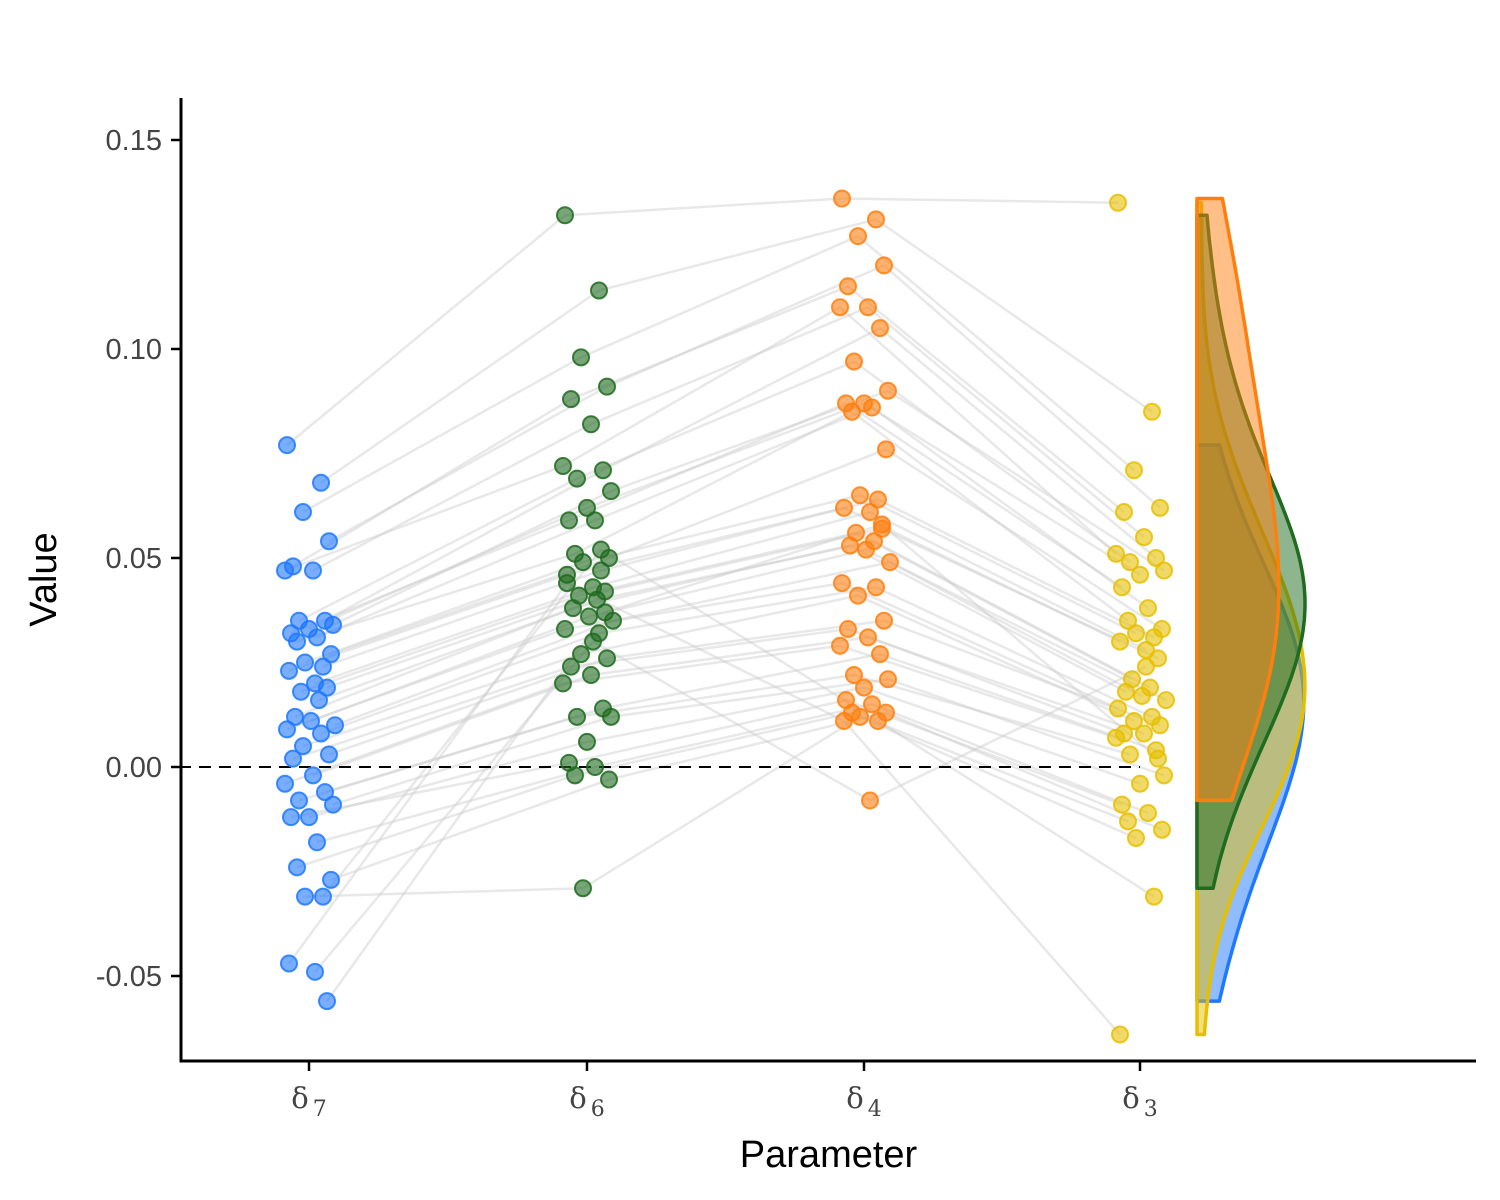 The height and width of the screenshot is (1200, 1500). Describe the element at coordinates (44, 579) in the screenshot. I see `y-axis-title: Value` at that location.